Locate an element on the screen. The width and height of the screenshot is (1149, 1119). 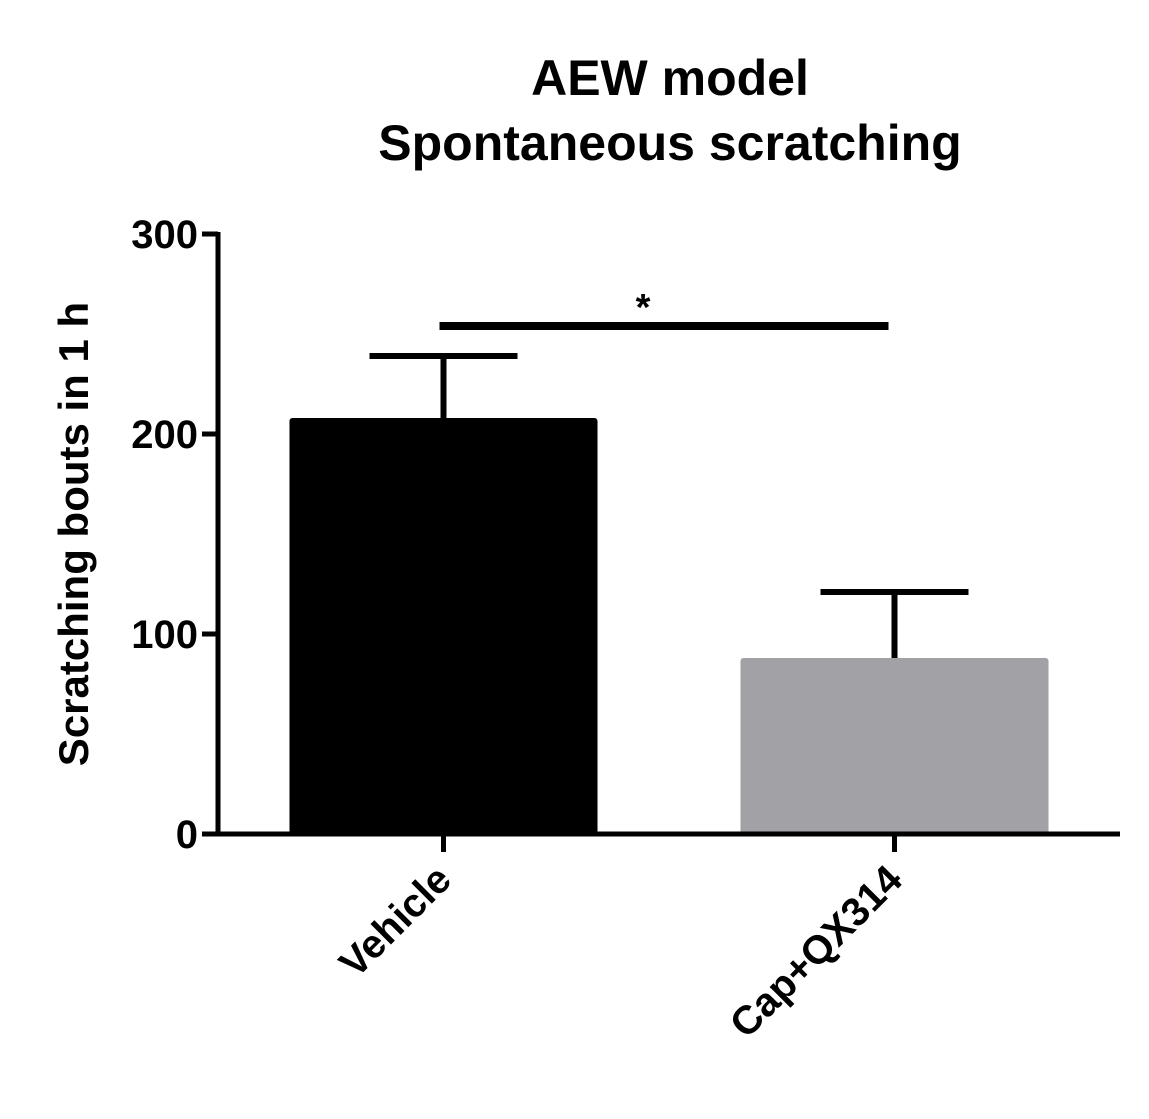
chart-title: Spontaneous scratching is located at coordinates (669, 143).